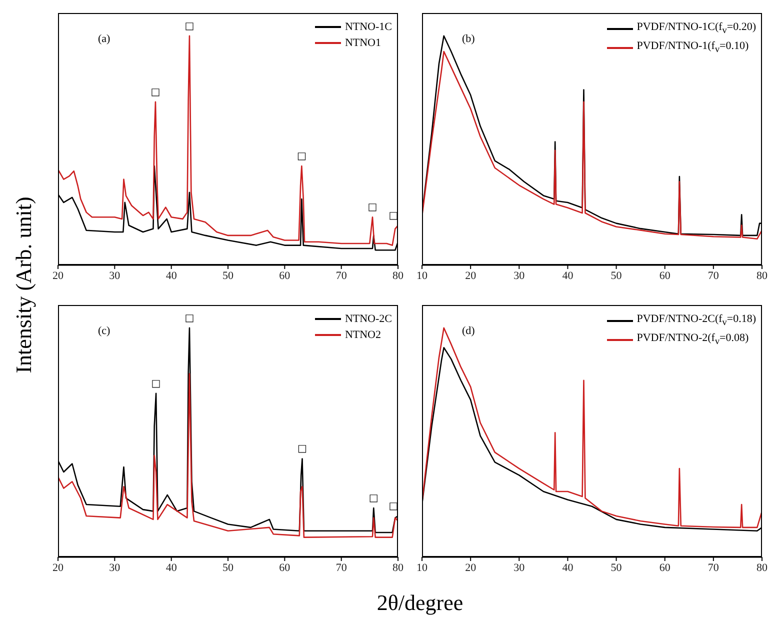  I want to click on annotation: (d), so click(468, 331).